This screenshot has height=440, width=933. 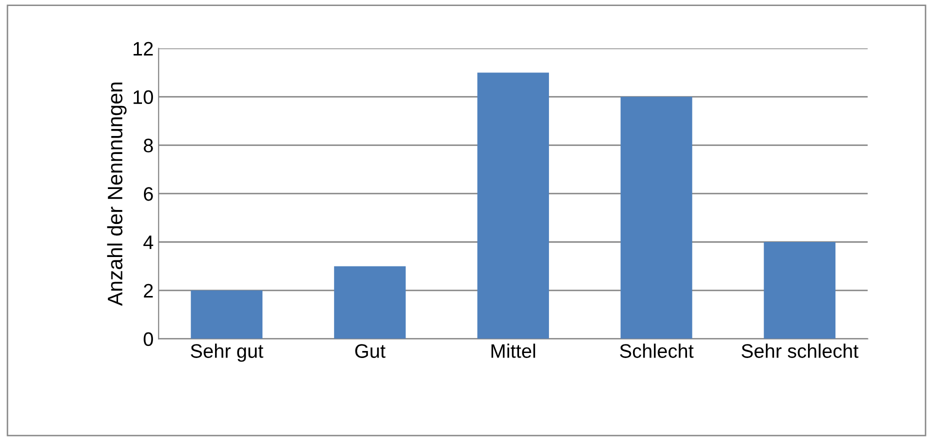 I want to click on y-tick-label: 6, so click(x=148, y=194).